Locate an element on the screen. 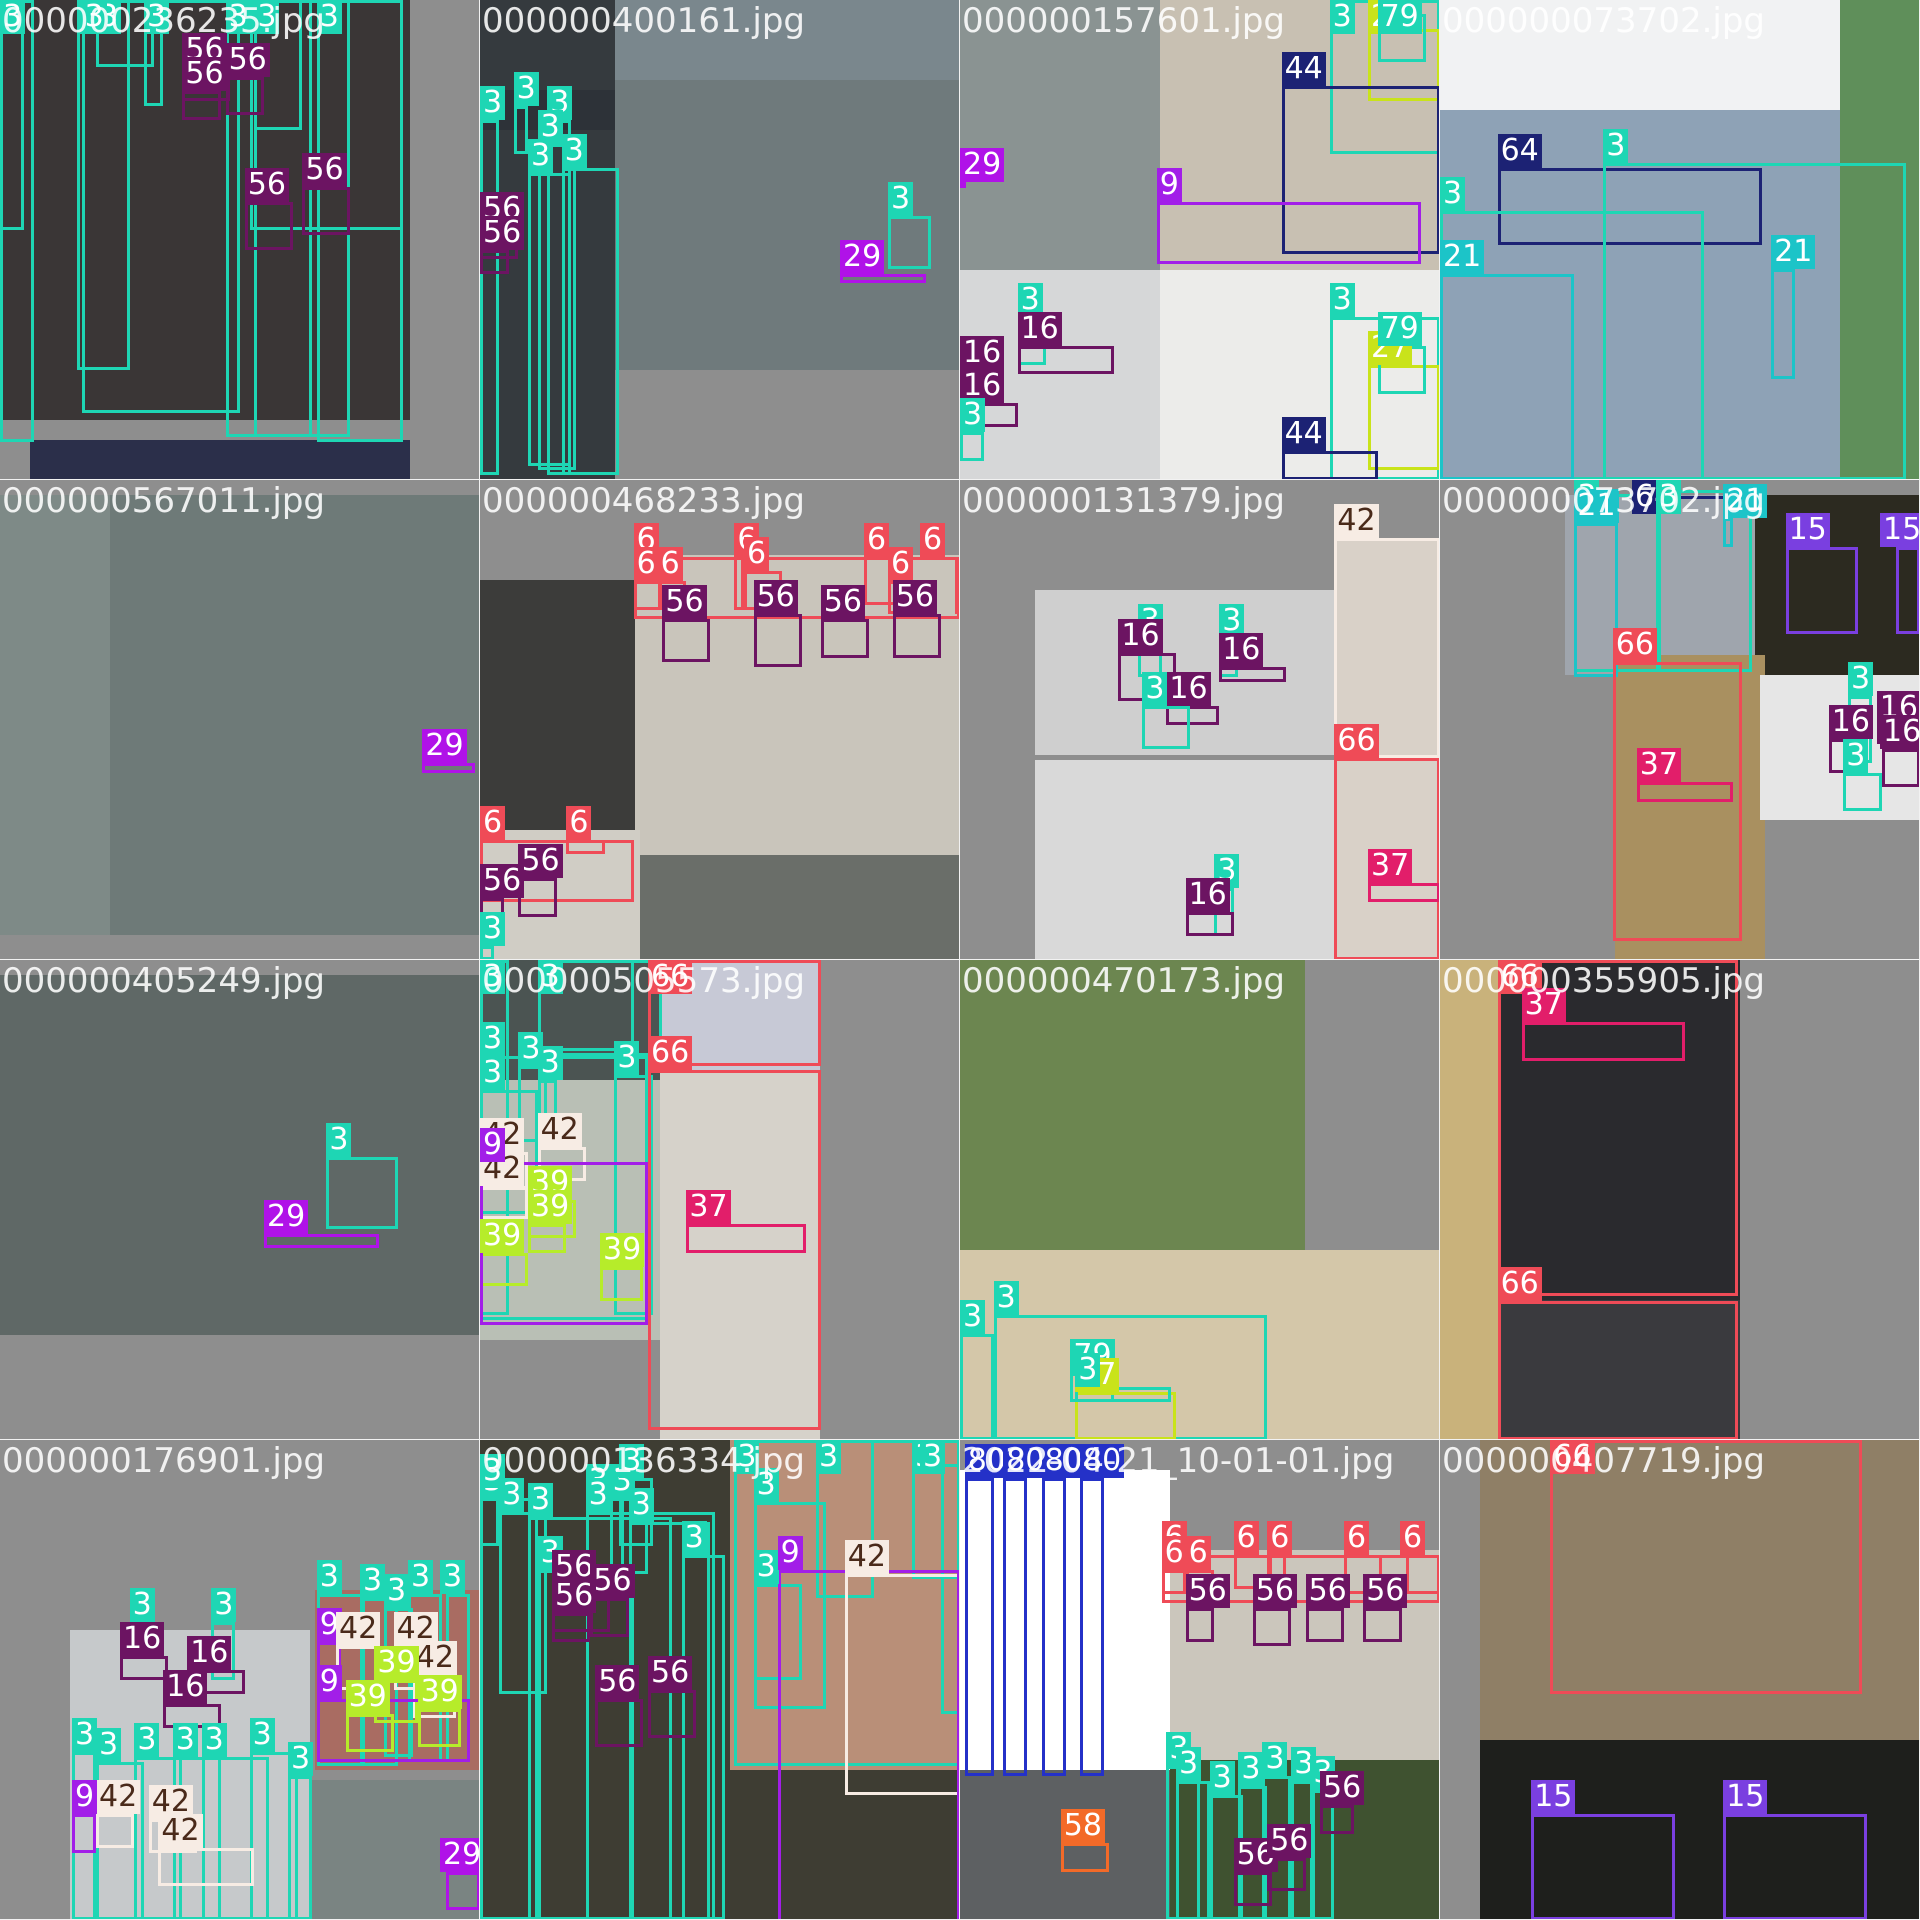 Image resolution: width=1920 pixels, height=1920 pixels. class-label: 66 is located at coordinates (670, 1053).